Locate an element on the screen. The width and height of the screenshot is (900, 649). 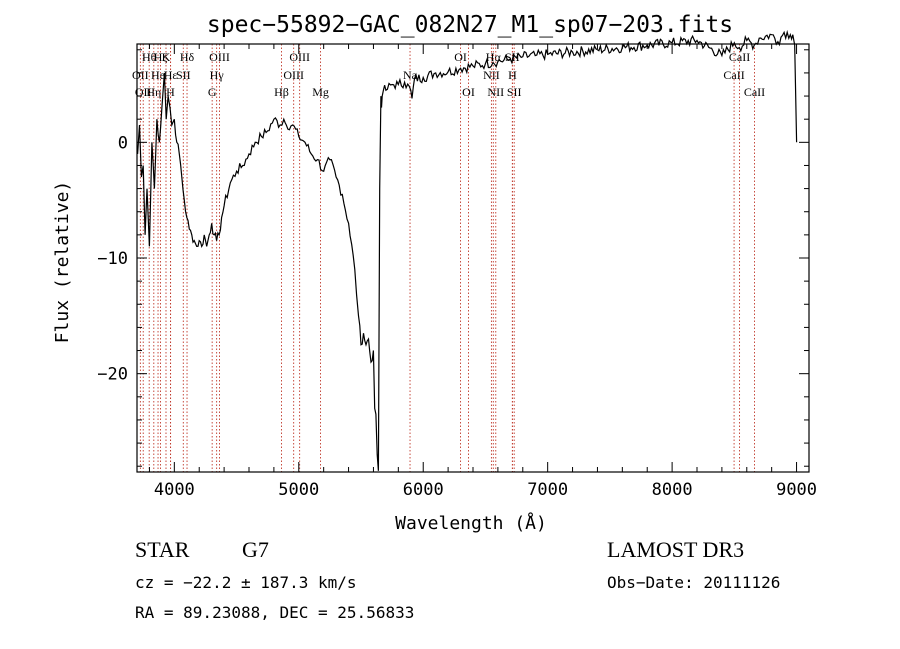
x-tick-label: 7000 is located at coordinates (547, 490).